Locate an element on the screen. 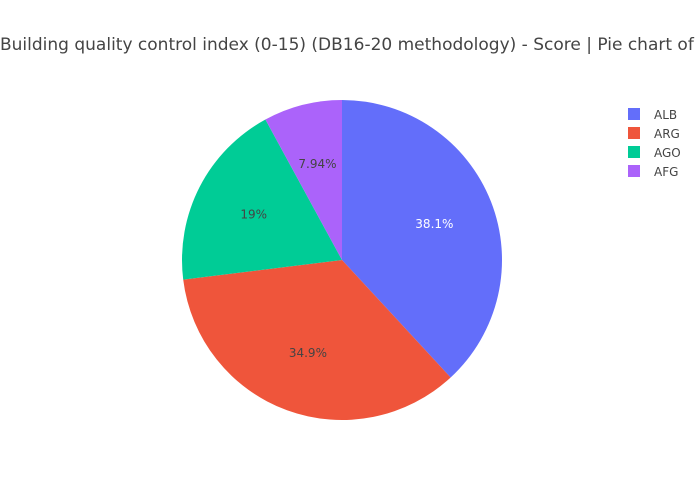 This screenshot has height=500, width=700. legend-item-ago: AGO is located at coordinates (654, 153).